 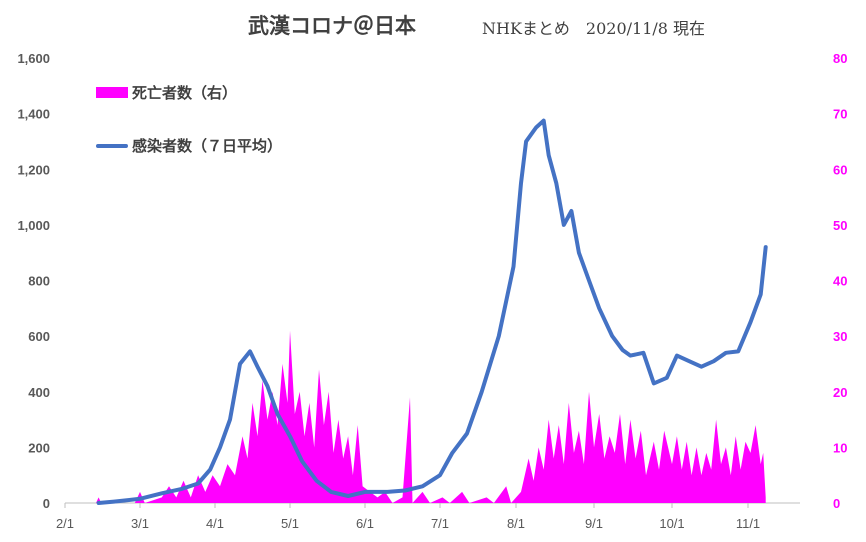 I want to click on x-axis-tick-label: 7/1, so click(x=440, y=523).